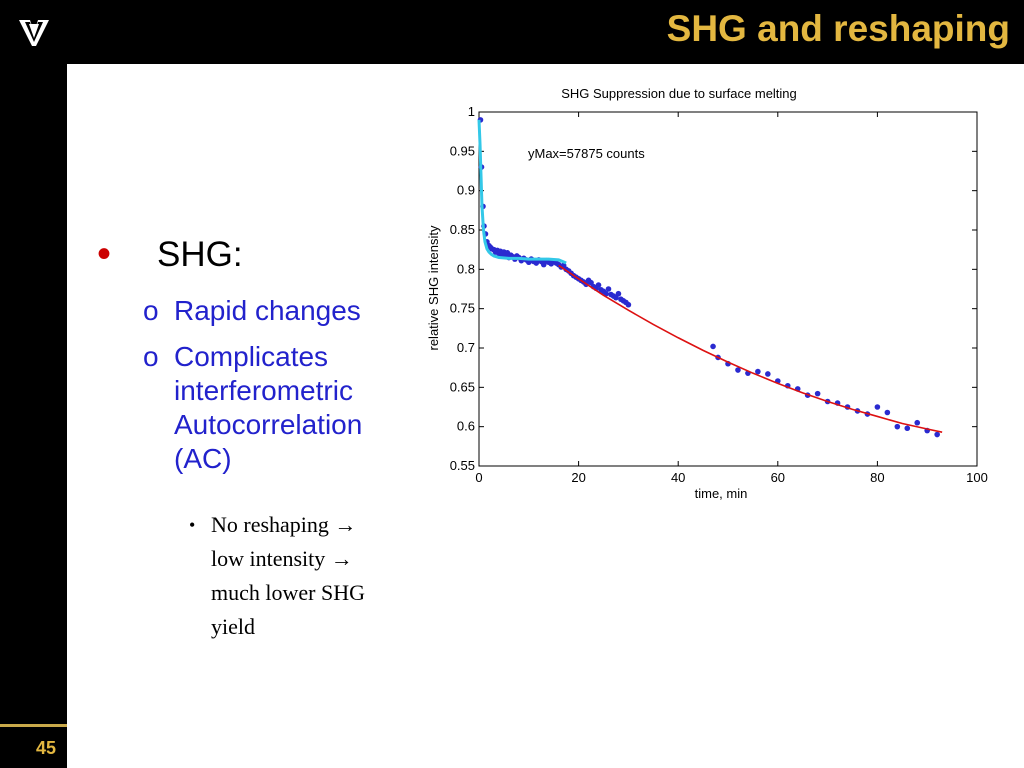  I want to click on y-tick-label: 0.75, so click(462, 308).